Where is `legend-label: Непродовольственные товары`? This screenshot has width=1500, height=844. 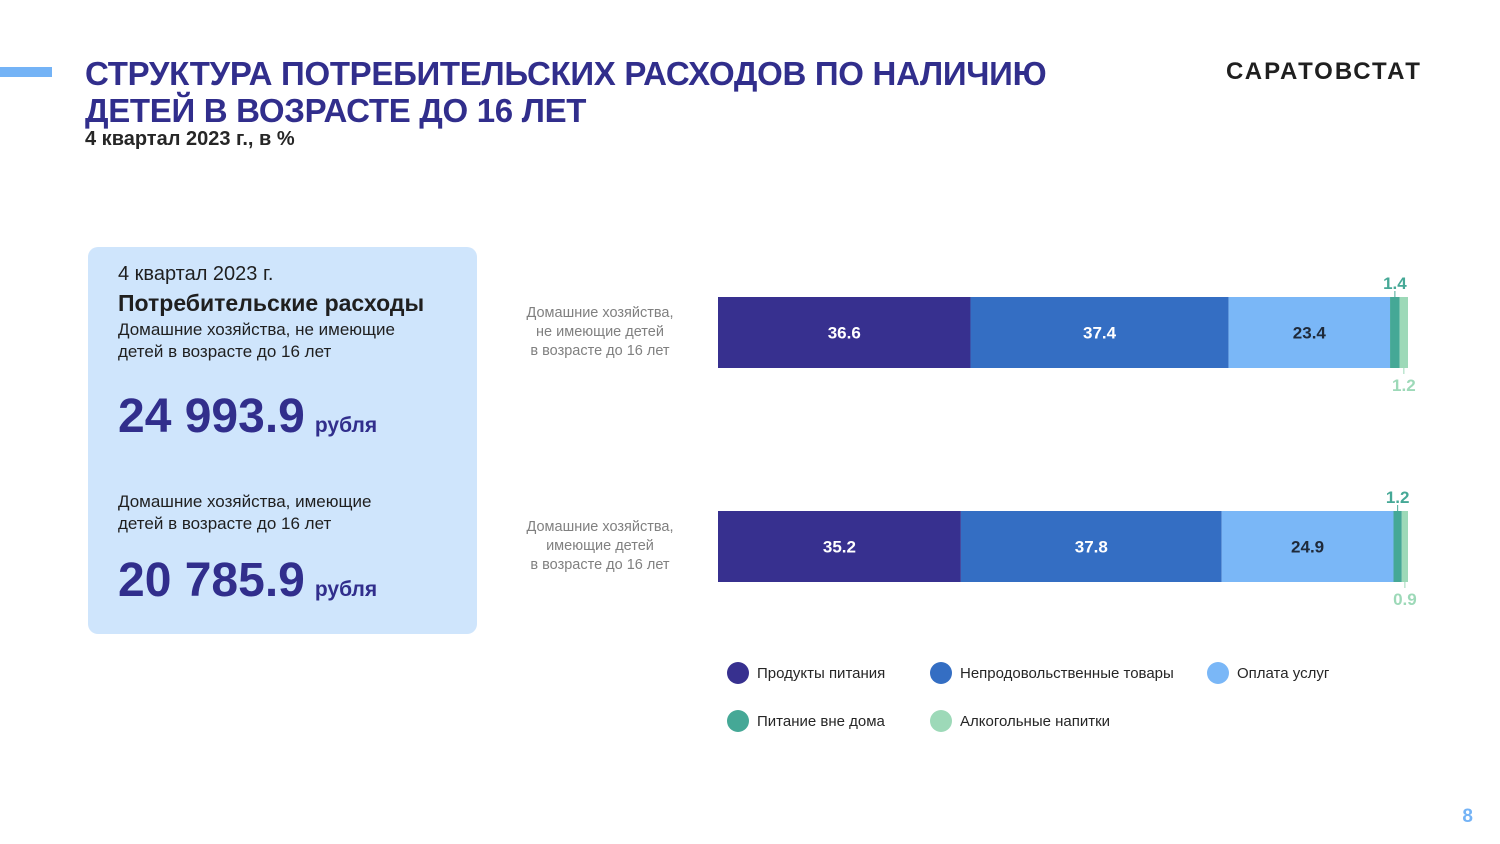
legend-label: Непродовольственные товары is located at coordinates (1067, 673).